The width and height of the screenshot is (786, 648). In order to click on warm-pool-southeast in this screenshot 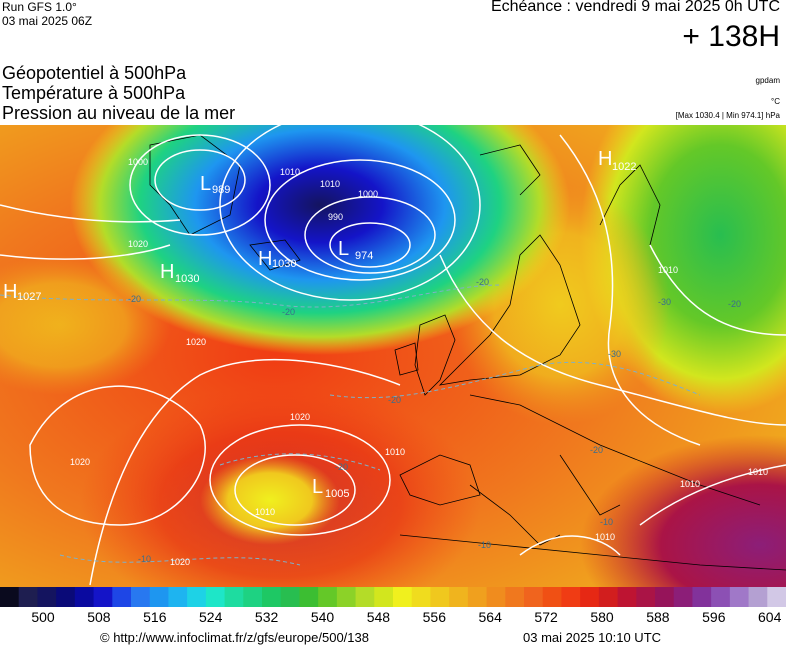, I will do `click(683, 511)`.